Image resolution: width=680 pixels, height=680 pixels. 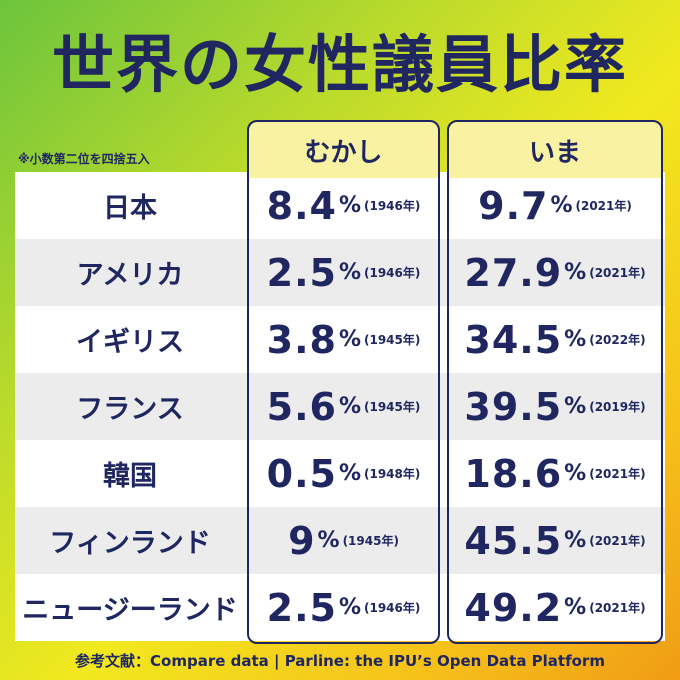 I want to click on column-header-now: いま, so click(x=555, y=150).